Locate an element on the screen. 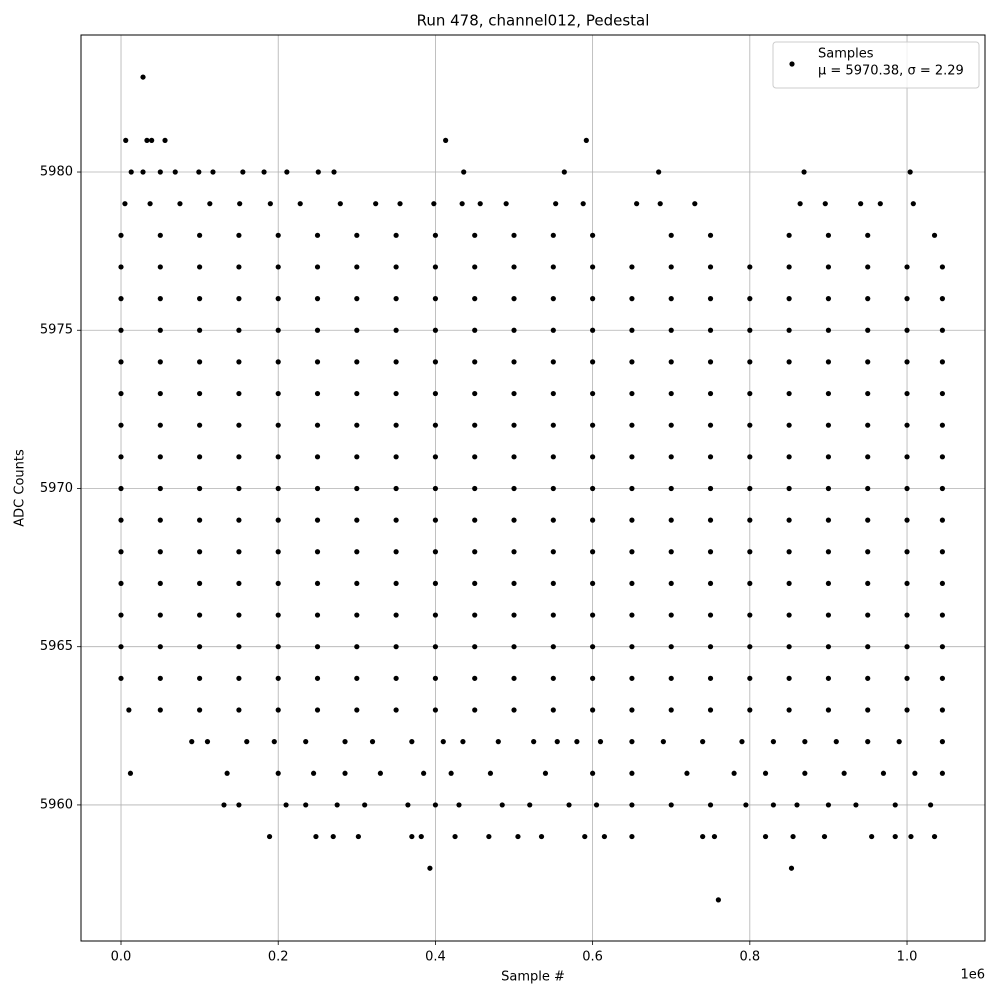 The height and width of the screenshot is (1000, 1000). chart-title: Run 478, channel012, Pedestal is located at coordinates (533, 21).